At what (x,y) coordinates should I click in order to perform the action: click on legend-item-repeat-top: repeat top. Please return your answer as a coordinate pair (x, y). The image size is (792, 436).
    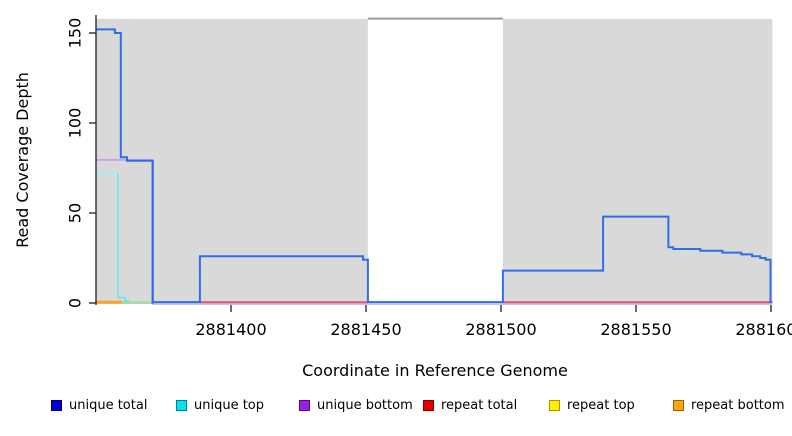
    Looking at the image, I should click on (592, 405).